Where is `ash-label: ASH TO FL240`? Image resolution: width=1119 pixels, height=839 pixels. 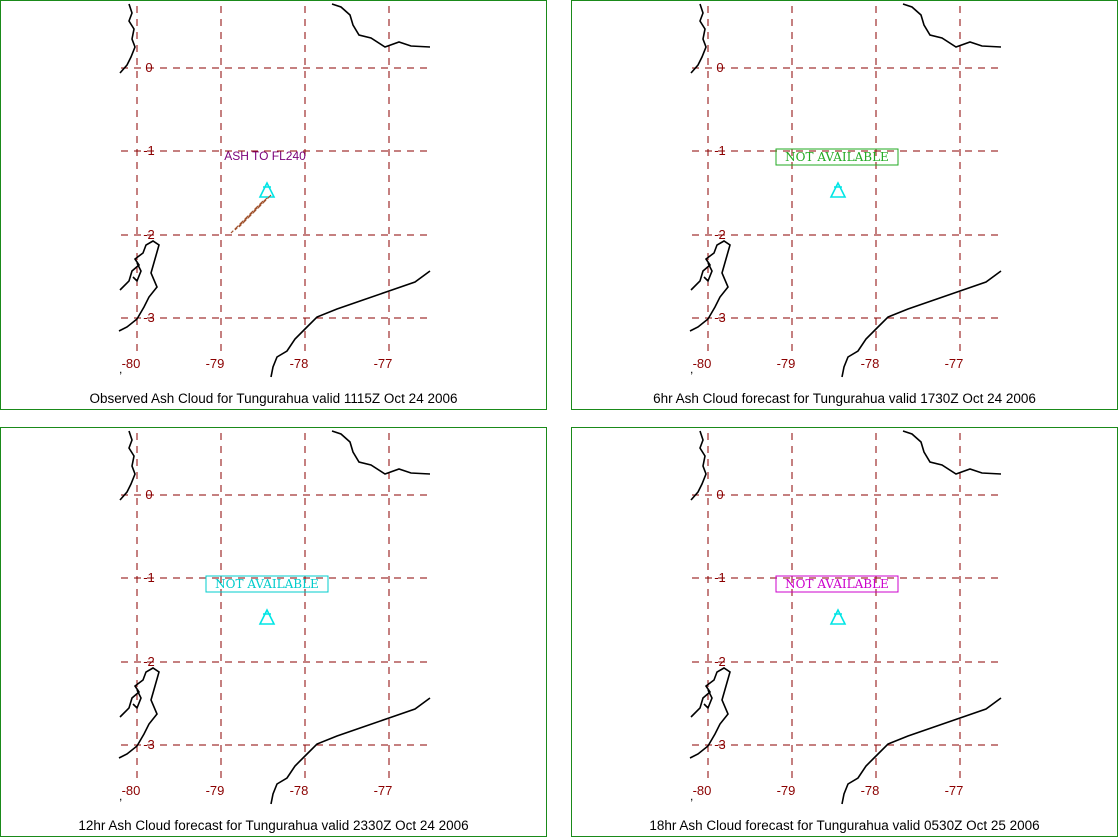
ash-label: ASH TO FL240 is located at coordinates (265, 156).